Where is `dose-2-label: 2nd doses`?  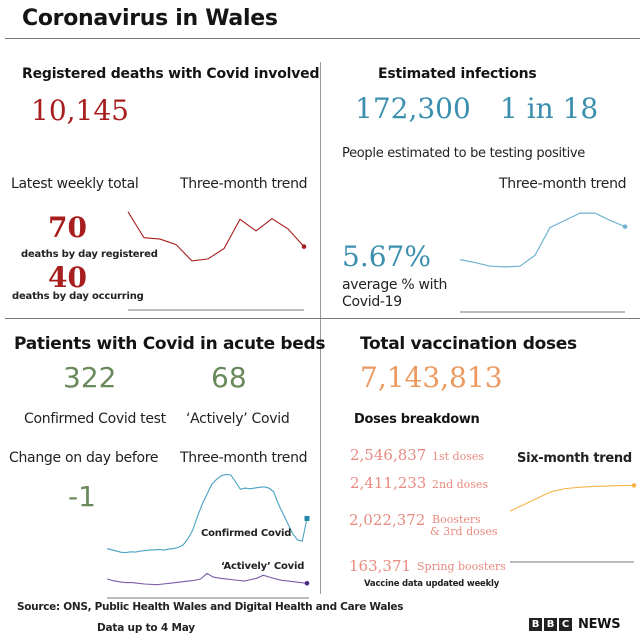 dose-2-label: 2nd doses is located at coordinates (460, 484).